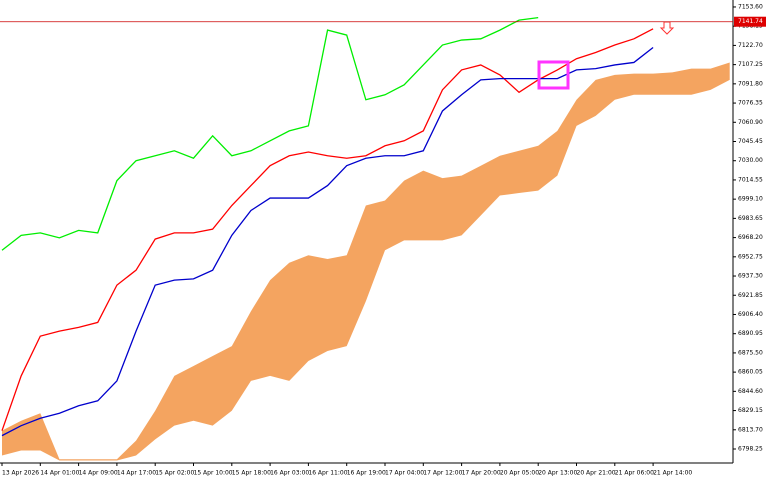 The height and width of the screenshot is (480, 768). What do you see at coordinates (750, 179) in the screenshot?
I see `y-tick-label: 7014.55` at bounding box center [750, 179].